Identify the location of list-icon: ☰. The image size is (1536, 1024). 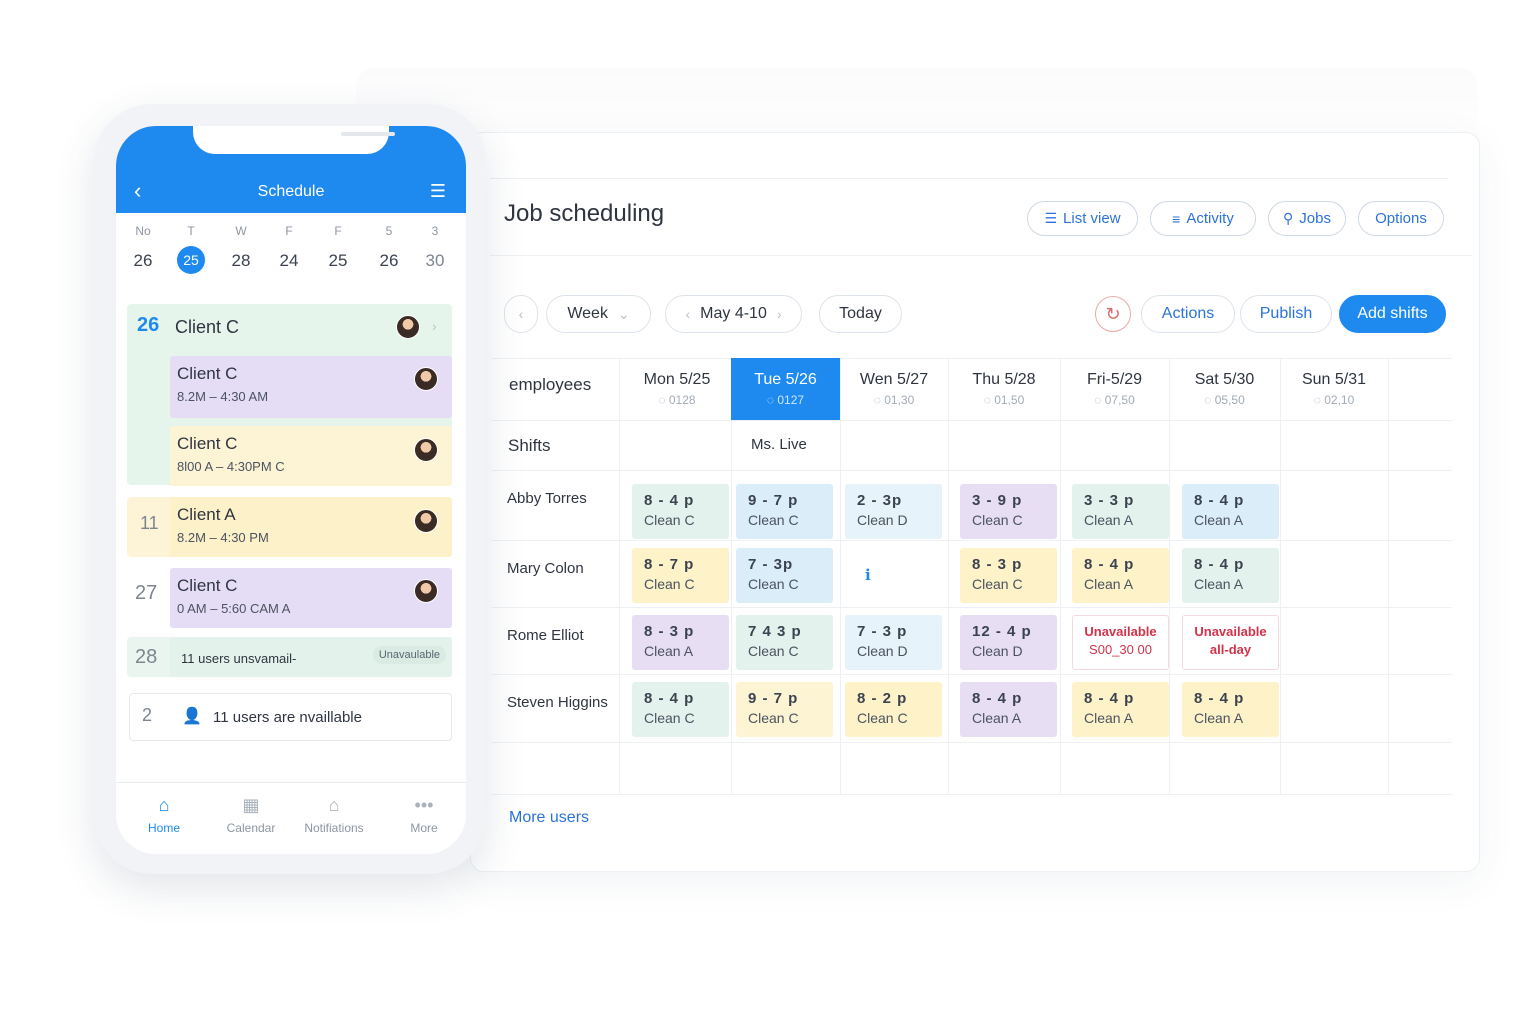
(1051, 218).